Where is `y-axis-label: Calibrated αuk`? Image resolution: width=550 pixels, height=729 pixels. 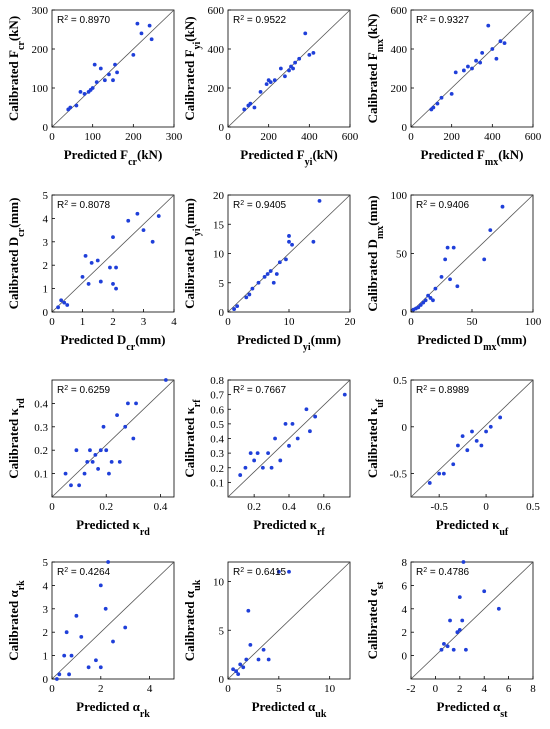 y-axis-label: Calibrated αuk is located at coordinates (192, 620).